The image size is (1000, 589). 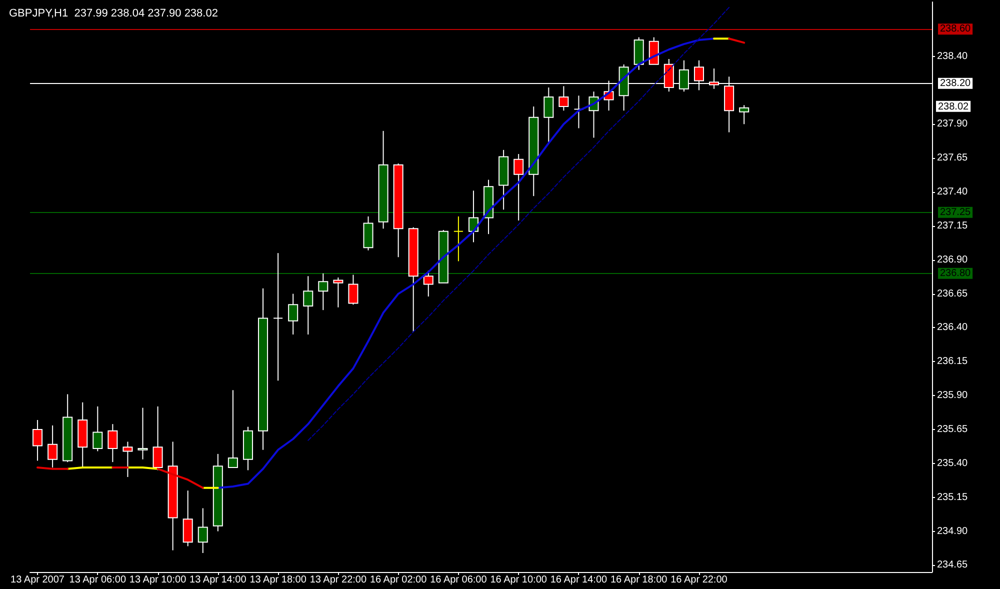 What do you see at coordinates (952, 396) in the screenshot?
I see `y-tick-label: 235.90` at bounding box center [952, 396].